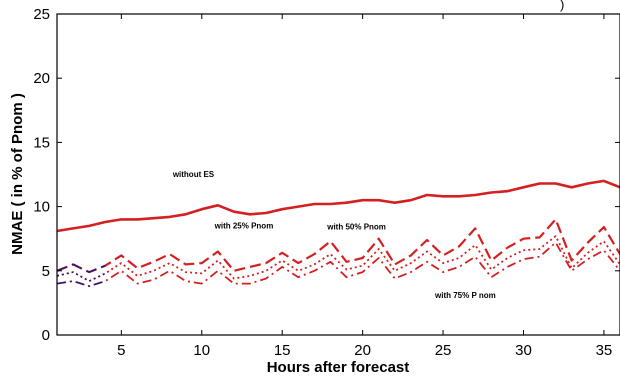 This screenshot has height=379, width=620. I want to click on annotation-label: with 50% Pnom, so click(356, 227).